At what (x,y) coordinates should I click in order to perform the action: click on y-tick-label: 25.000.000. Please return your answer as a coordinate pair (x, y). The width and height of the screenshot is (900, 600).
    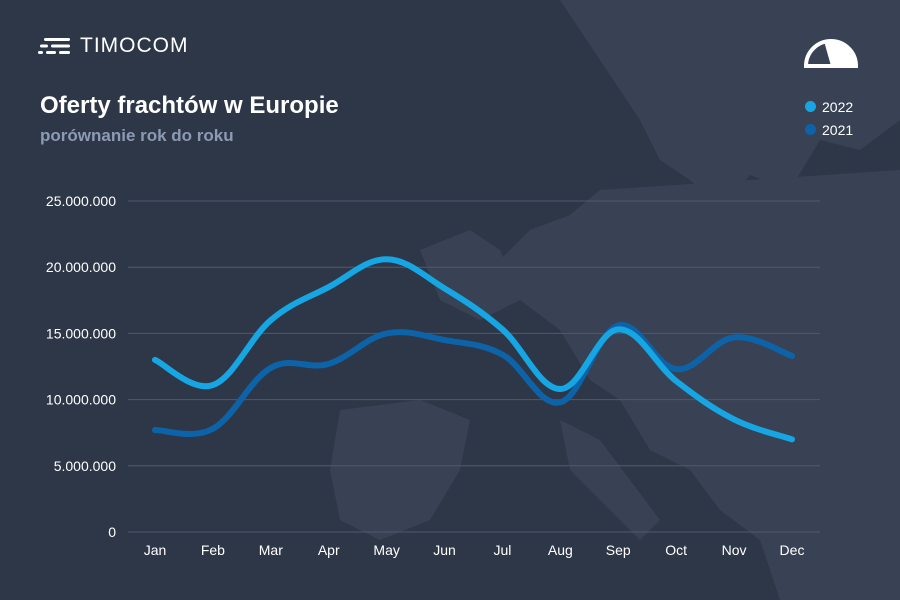
    Looking at the image, I should click on (81, 201).